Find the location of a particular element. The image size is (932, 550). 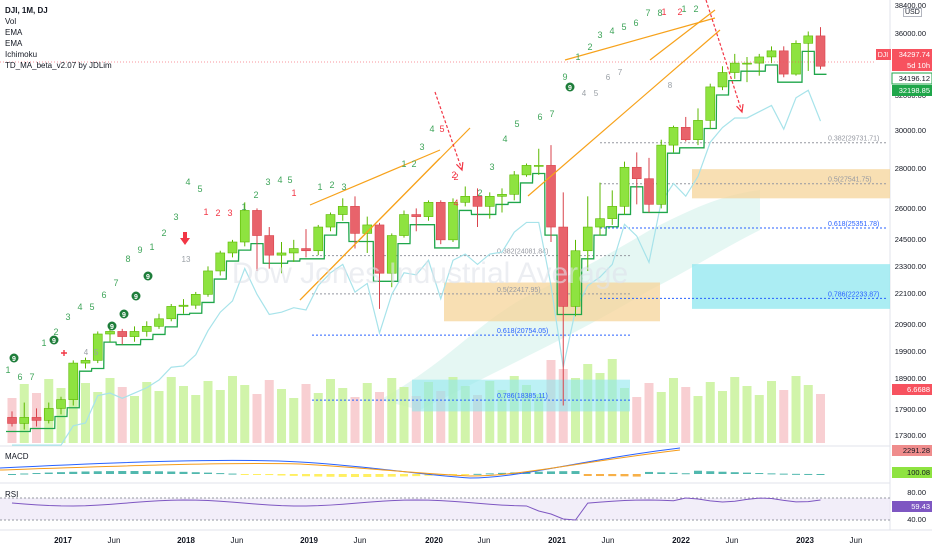

price-tick: 28000.00 is located at coordinates (910, 168).